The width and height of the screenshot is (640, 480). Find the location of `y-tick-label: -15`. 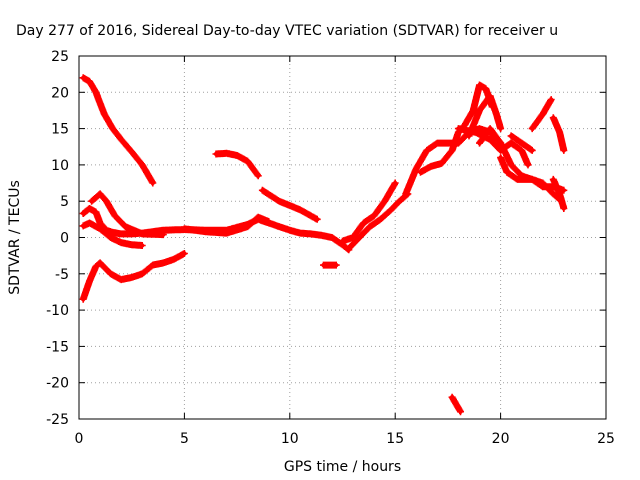

y-tick-label: -15 is located at coordinates (57, 347).